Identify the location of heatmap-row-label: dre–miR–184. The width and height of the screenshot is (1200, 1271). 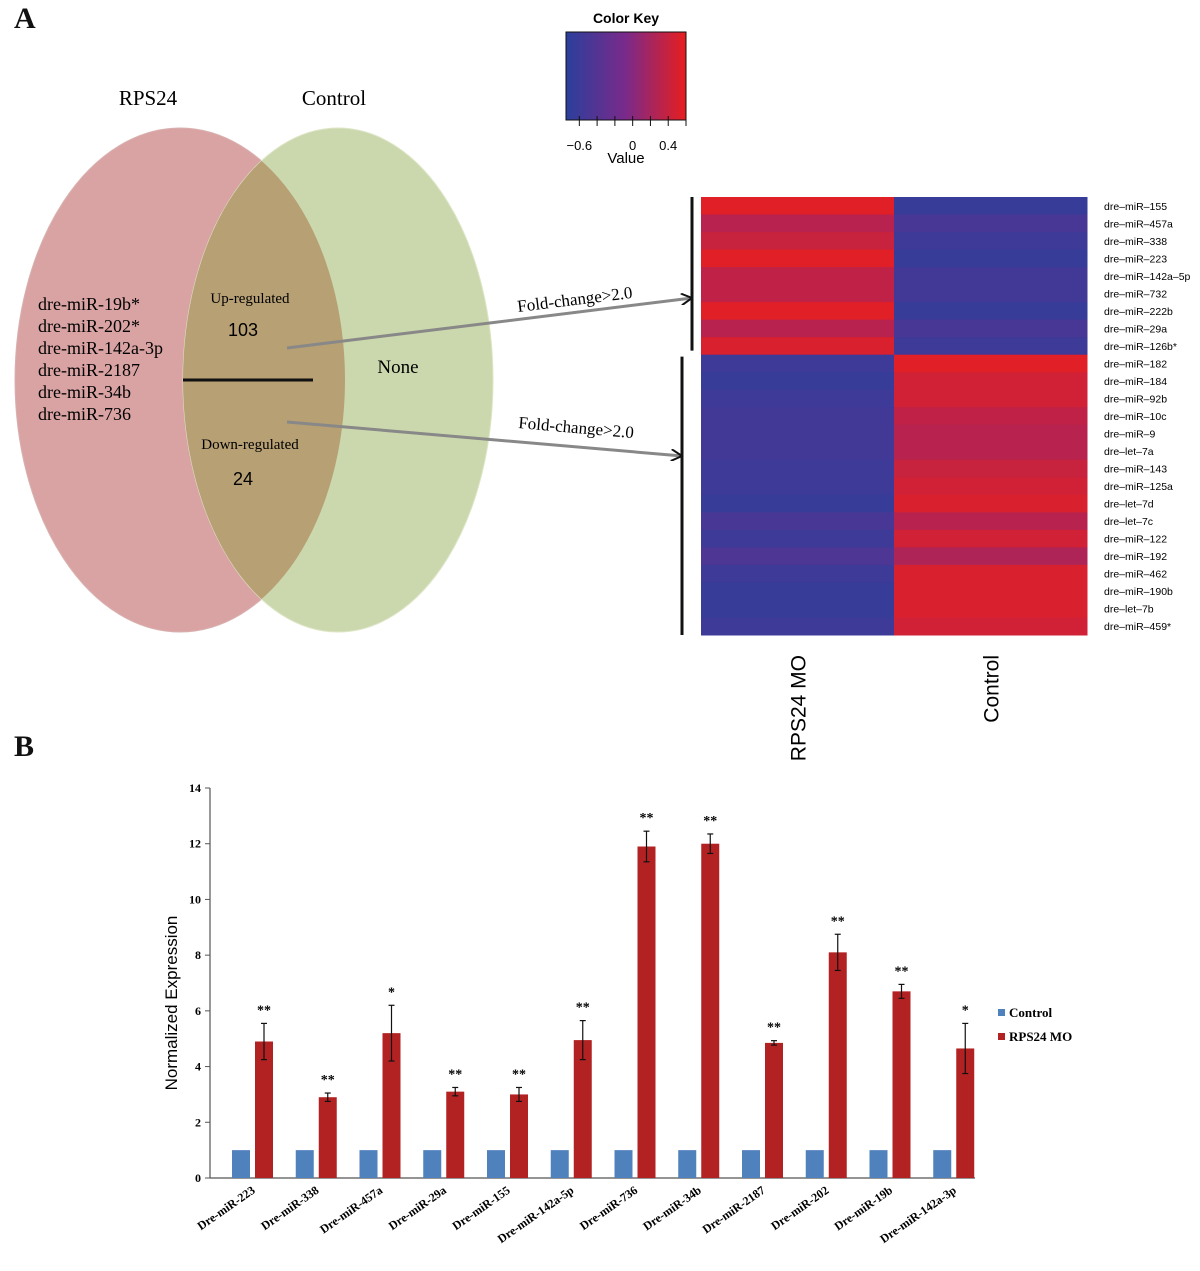
(1135, 382).